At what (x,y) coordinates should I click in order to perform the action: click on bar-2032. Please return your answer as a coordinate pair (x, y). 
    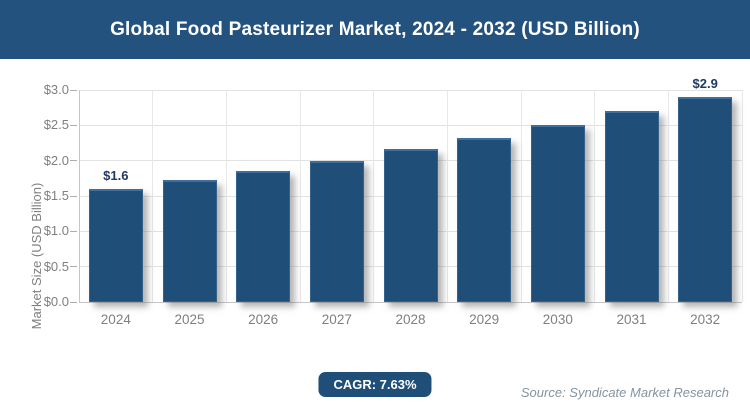
    Looking at the image, I should click on (705, 199).